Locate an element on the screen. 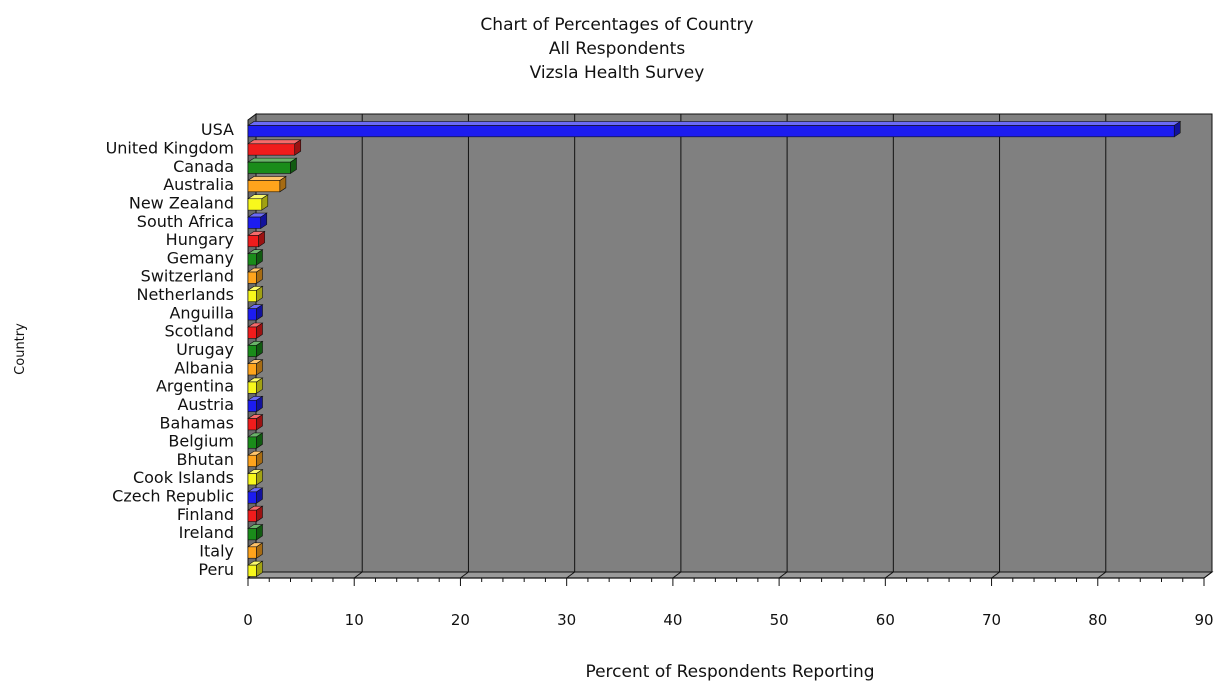 Image resolution: width=1223 pixels, height=686 pixels. bar-netherlands is located at coordinates (255, 294).